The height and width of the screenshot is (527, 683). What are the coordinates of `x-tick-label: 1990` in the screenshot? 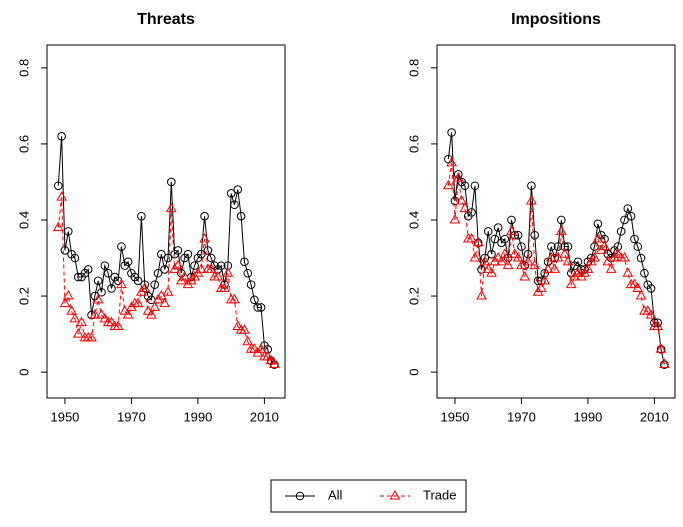 It's located at (587, 416).